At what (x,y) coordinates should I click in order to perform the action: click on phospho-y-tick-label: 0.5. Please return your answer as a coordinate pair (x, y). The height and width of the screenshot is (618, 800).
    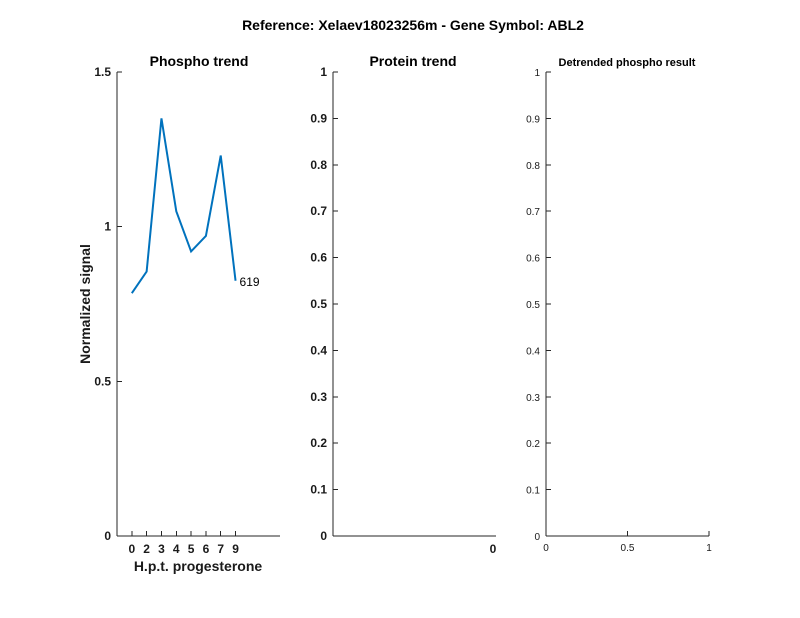
    Looking at the image, I should click on (102, 381).